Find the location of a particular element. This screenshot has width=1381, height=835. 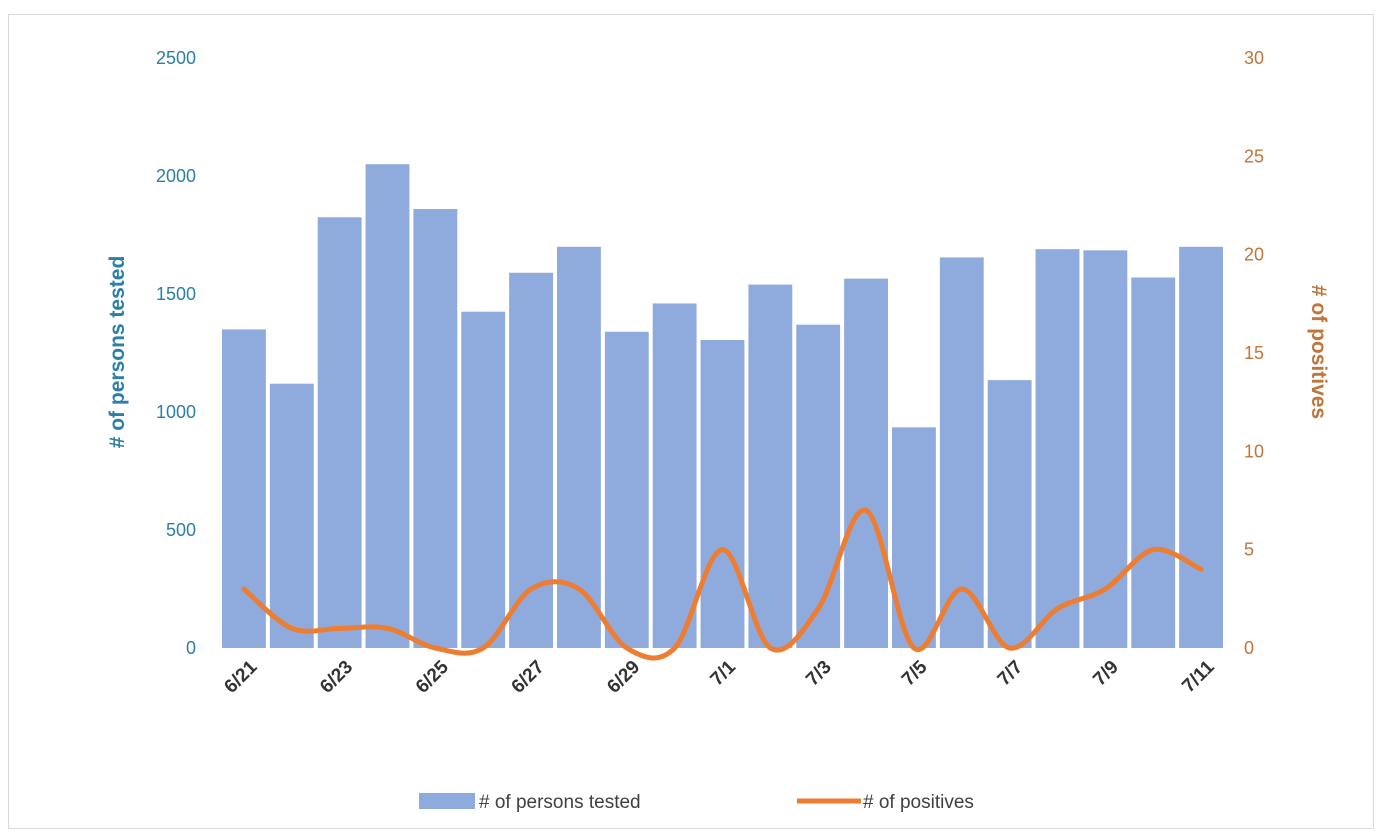

right-tick-30: 30 is located at coordinates (1254, 58).